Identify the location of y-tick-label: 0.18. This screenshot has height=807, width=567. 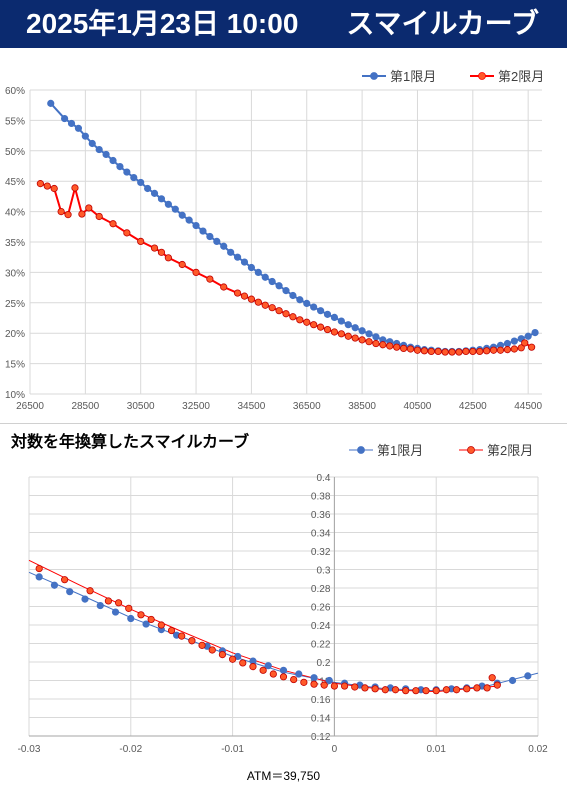
(321, 682).